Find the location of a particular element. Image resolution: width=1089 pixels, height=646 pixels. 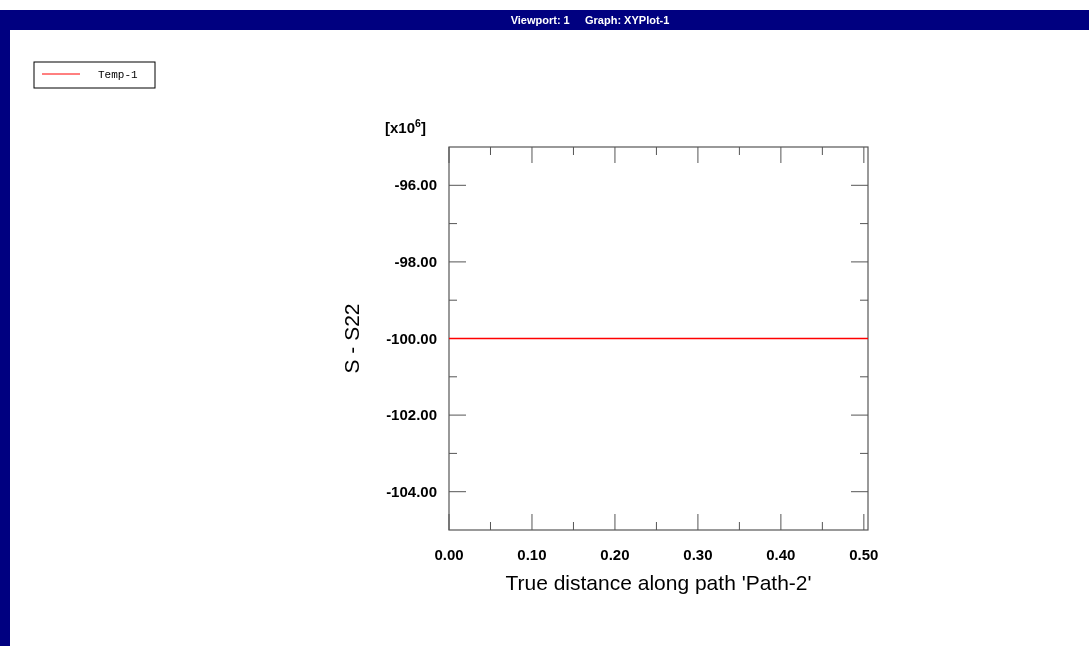

y-tick-label: -100.00 is located at coordinates (411, 338).